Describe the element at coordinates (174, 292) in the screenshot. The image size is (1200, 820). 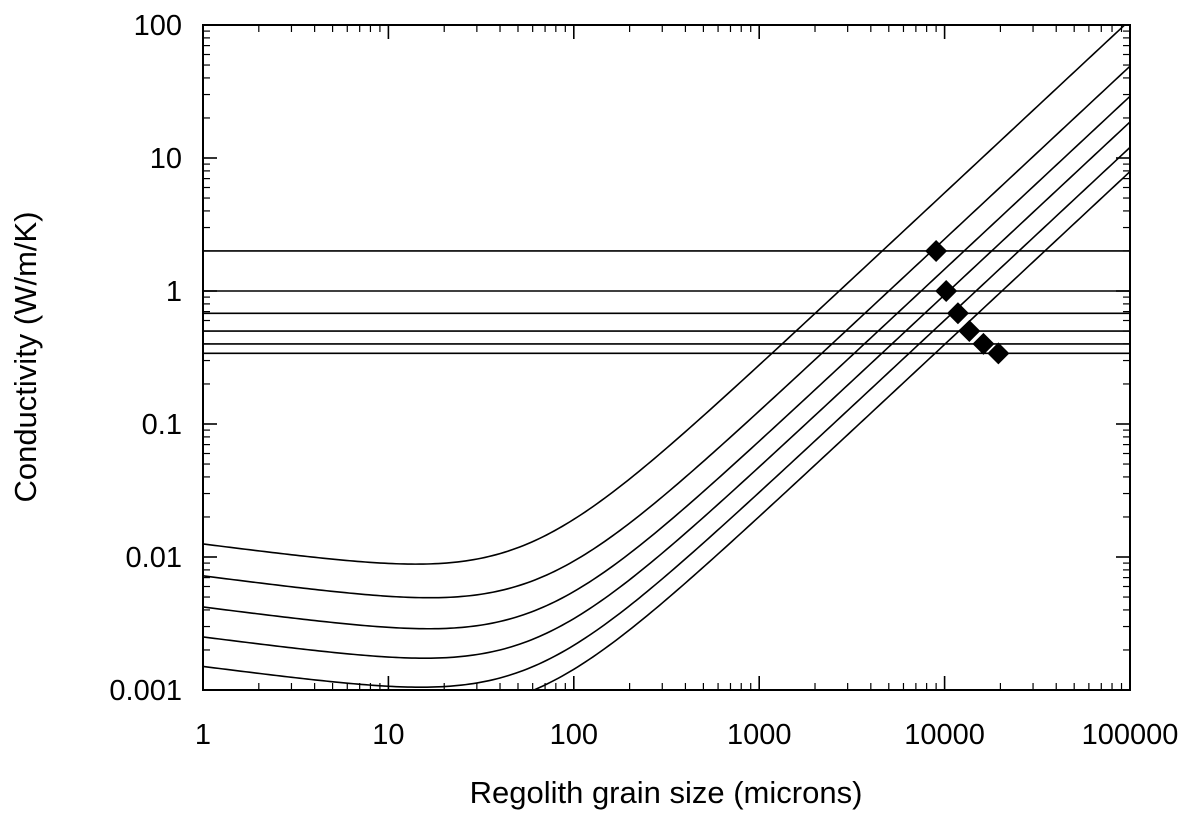
I see `y-tick-label-1: 1` at that location.